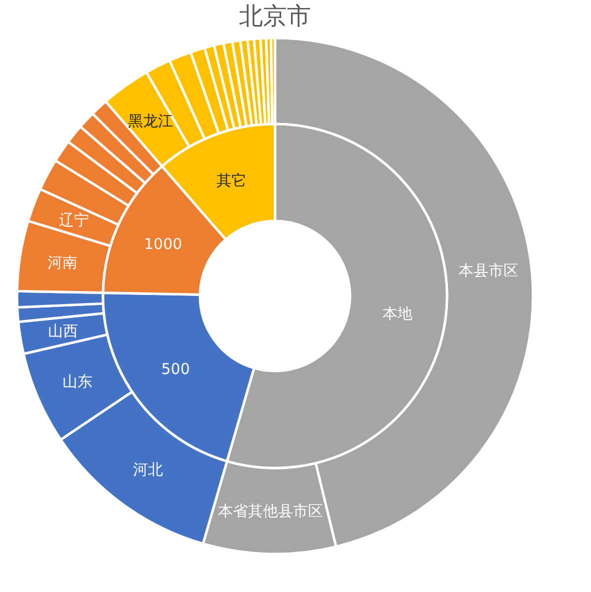  What do you see at coordinates (231, 180) in the screenshot?
I see `text: 其它` at bounding box center [231, 180].